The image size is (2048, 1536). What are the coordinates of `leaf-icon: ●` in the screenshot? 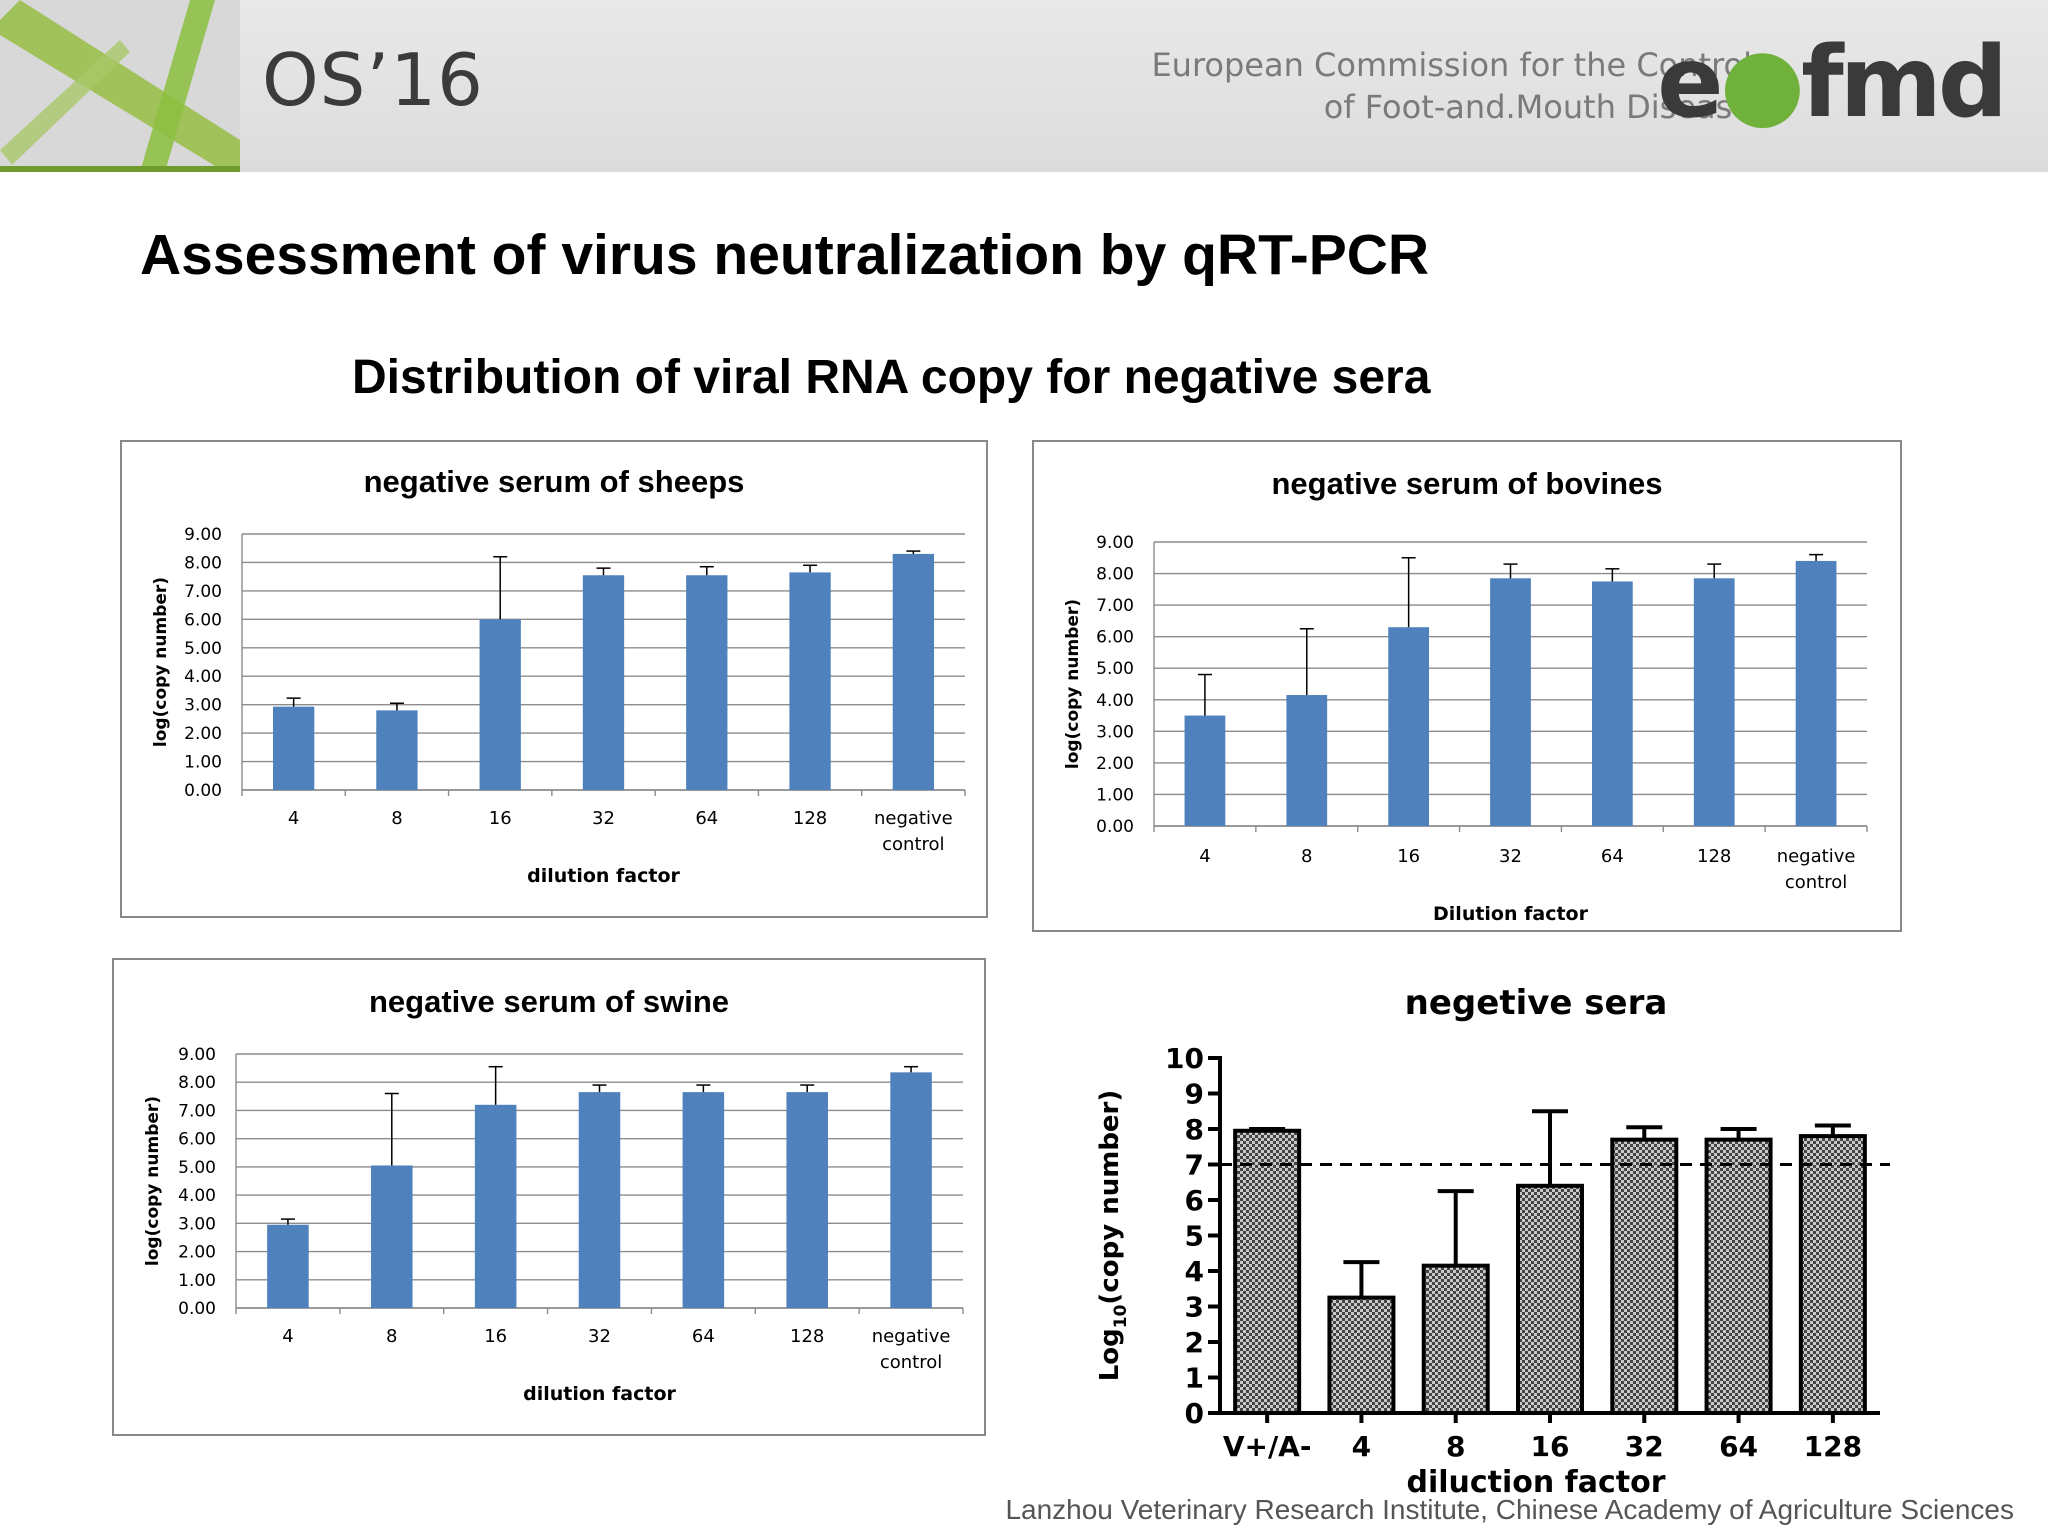 It's located at (1762, 83).